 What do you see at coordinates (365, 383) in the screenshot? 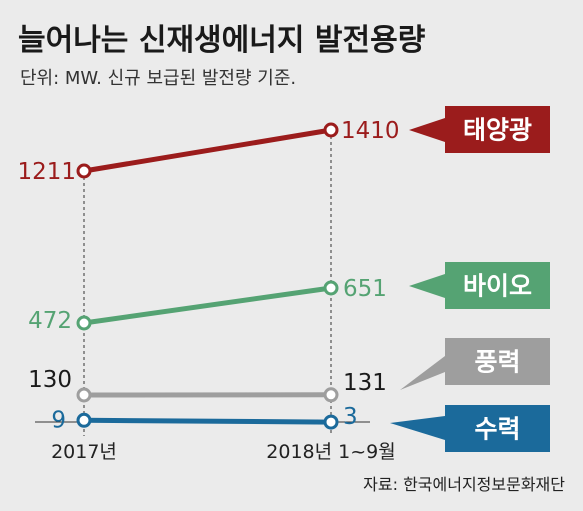
I see `data-label-wind-1: 131` at bounding box center [365, 383].